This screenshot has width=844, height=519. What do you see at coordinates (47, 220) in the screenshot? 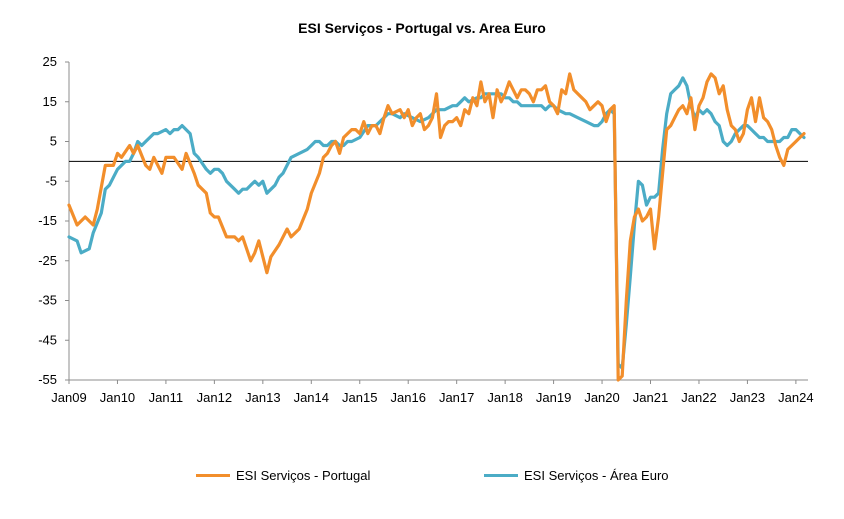
I see `y-tick-label: -15` at bounding box center [47, 220].